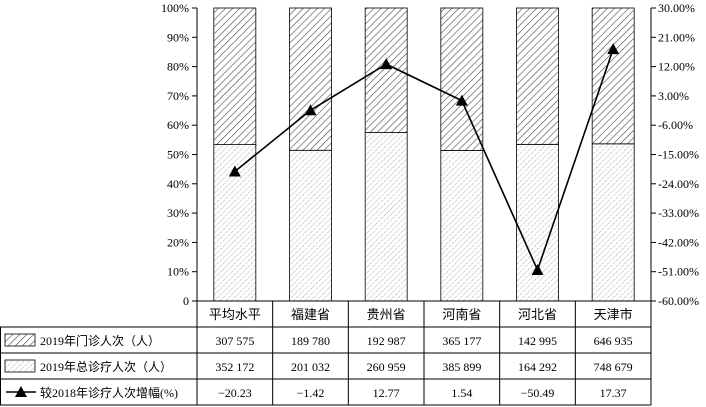  I want to click on row-label: 较2018年诊疗人次增幅(%), so click(109, 392).